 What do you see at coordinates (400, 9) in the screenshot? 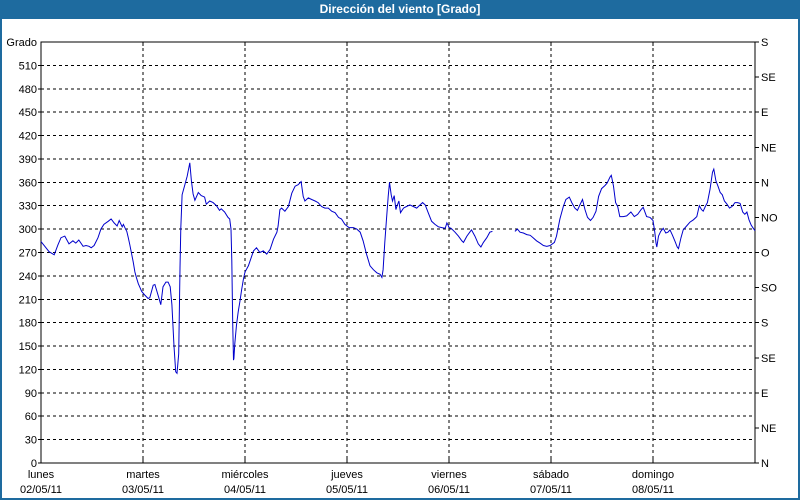
I see `chart-title-bar: Dirección del viento [Grado]` at bounding box center [400, 9].